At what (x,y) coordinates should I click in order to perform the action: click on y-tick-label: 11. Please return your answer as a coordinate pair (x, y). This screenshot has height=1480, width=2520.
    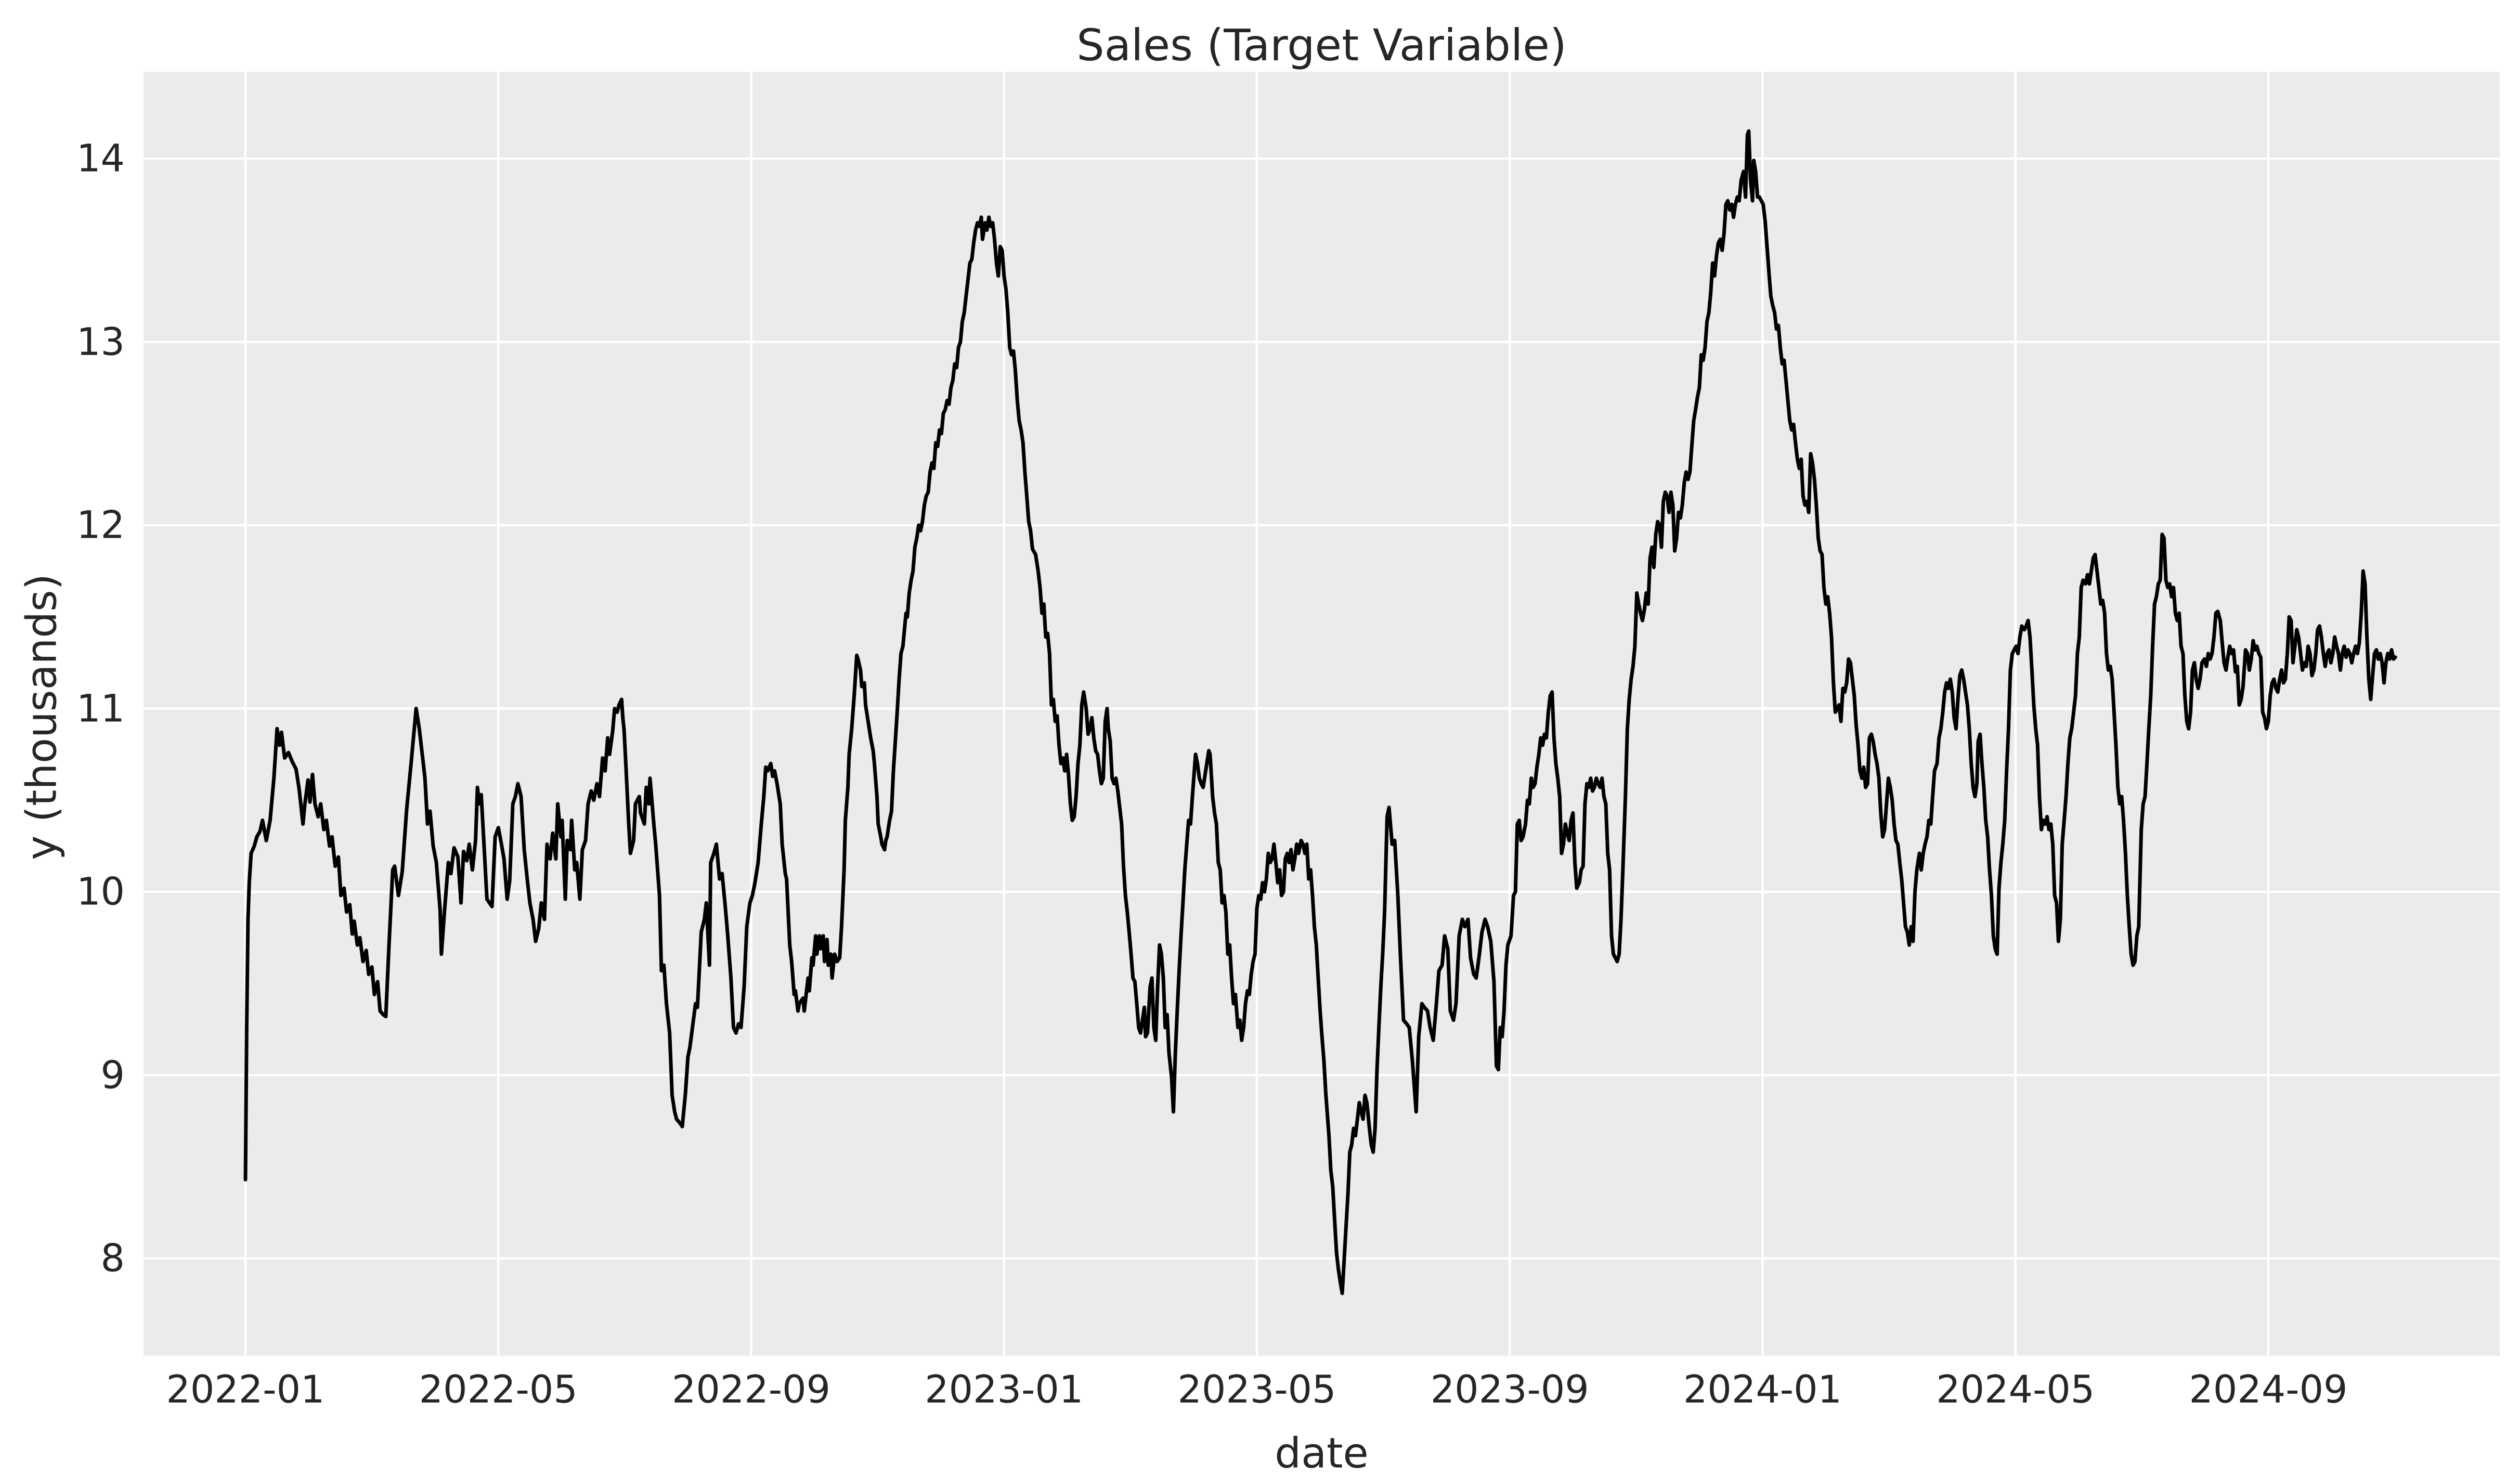
    Looking at the image, I should click on (100, 708).